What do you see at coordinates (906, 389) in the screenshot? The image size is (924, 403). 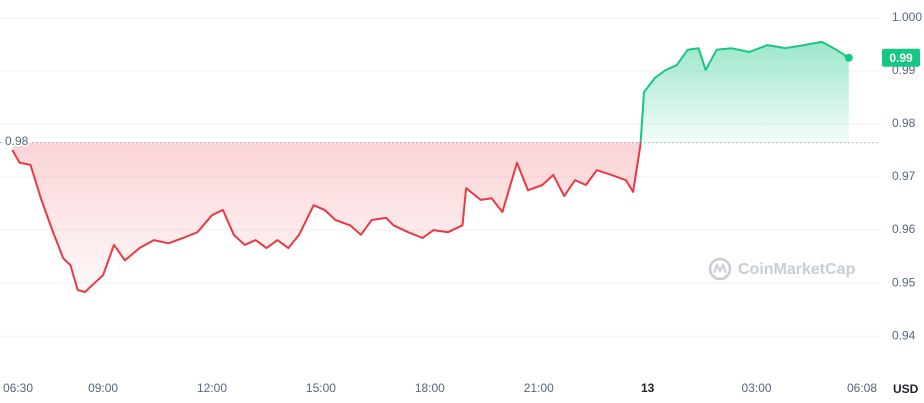 I see `currency-label: USD` at bounding box center [906, 389].